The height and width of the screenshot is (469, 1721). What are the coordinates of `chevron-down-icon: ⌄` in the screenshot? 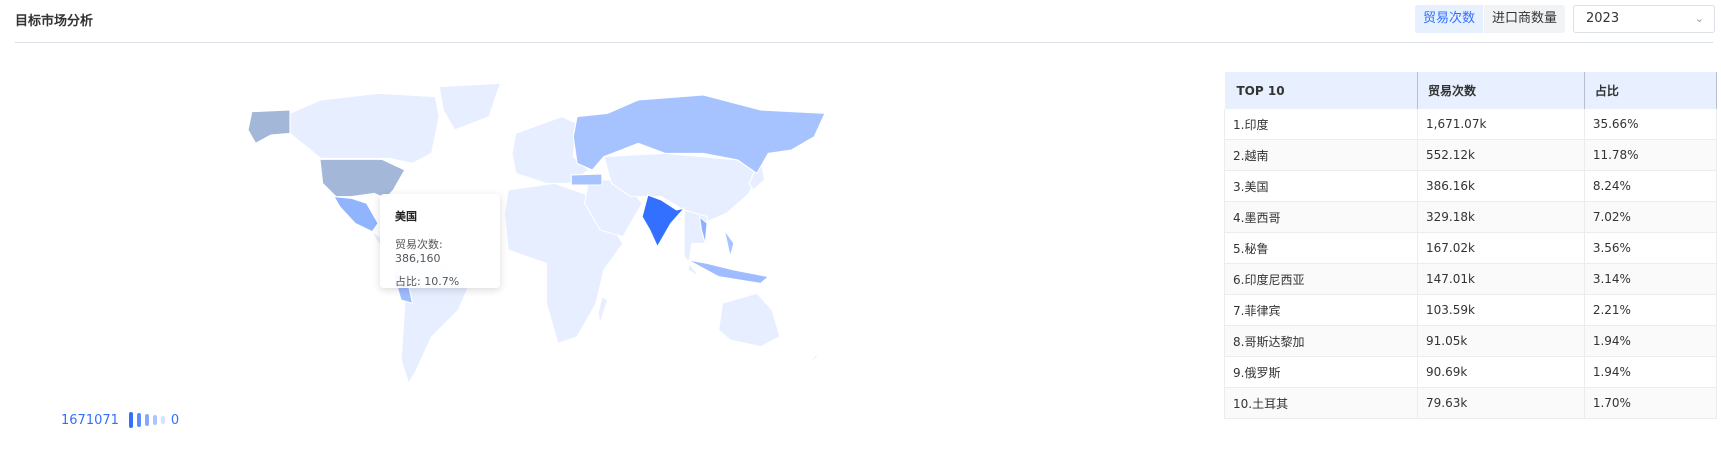 It's located at (1699, 18).